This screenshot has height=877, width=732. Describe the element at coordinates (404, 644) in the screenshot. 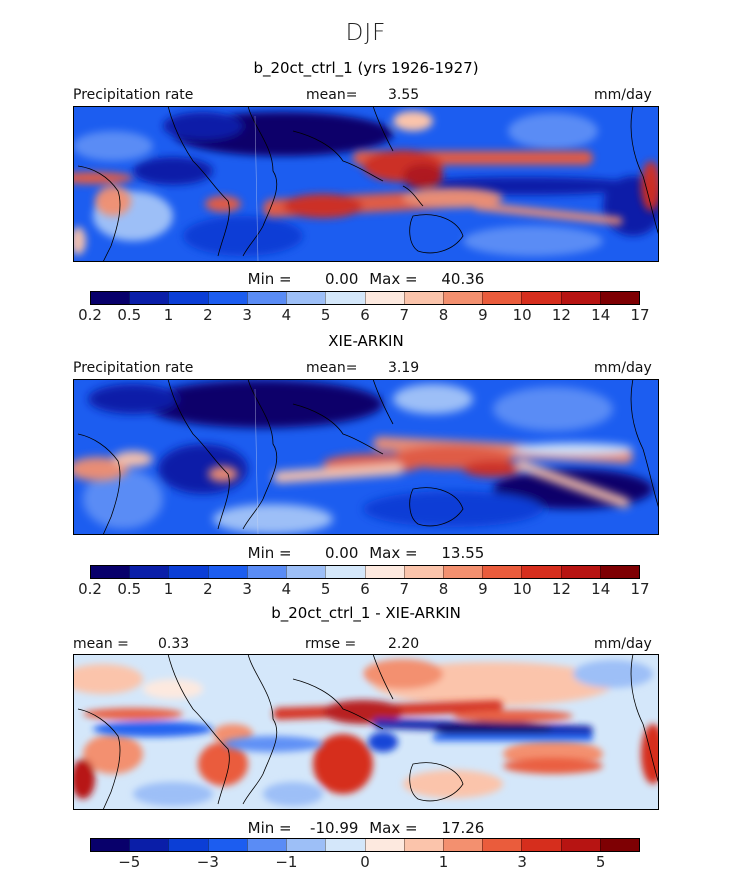

I see `panel-3-rmse-value: 2.20` at that location.